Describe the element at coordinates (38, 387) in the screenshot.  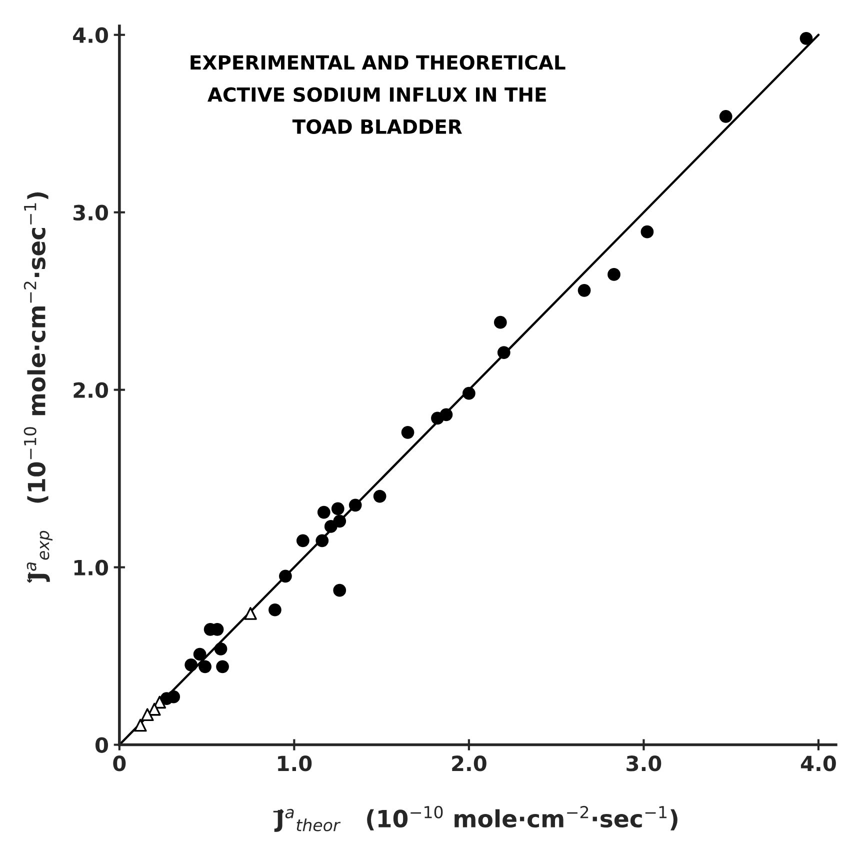
I see `text: J⃖$^{a}$$_{exp}$ (10$^{−10}$ mole·cm$^{−2}$·sec$^{−1}$)` at that location.